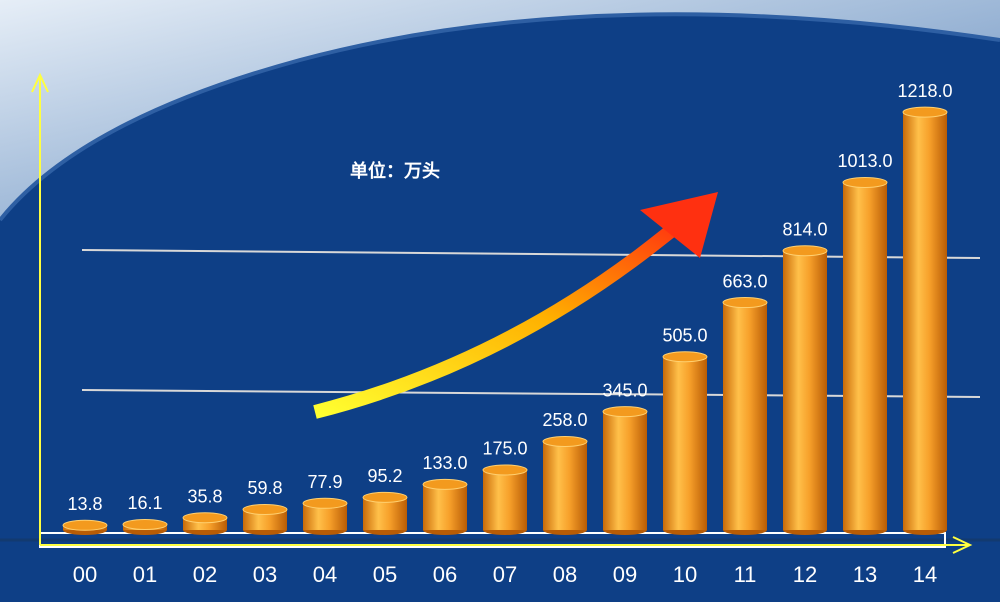 This screenshot has width=1000, height=602. What do you see at coordinates (84, 504) in the screenshot?
I see `value-label: 13.8` at bounding box center [84, 504].